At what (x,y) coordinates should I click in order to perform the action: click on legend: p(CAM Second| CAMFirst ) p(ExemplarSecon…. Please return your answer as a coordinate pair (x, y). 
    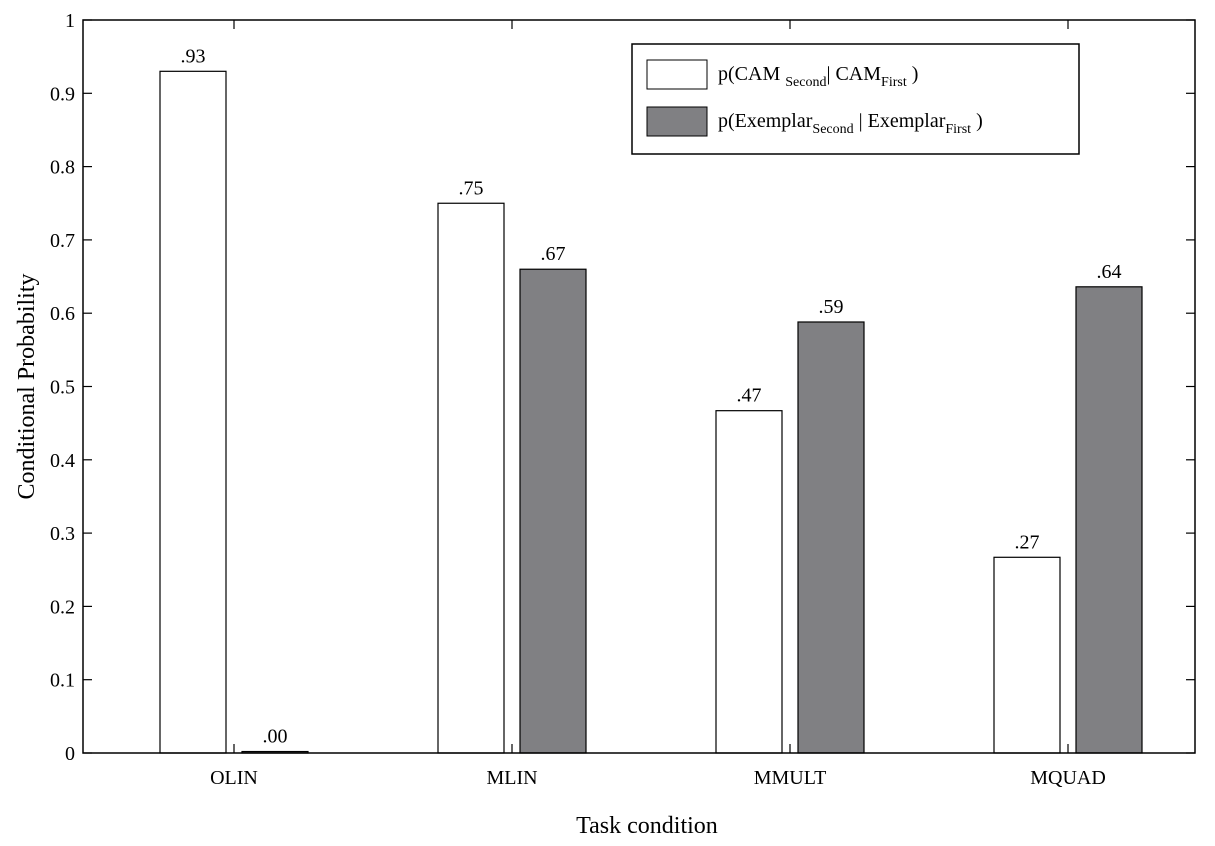
    Looking at the image, I should click on (855, 99).